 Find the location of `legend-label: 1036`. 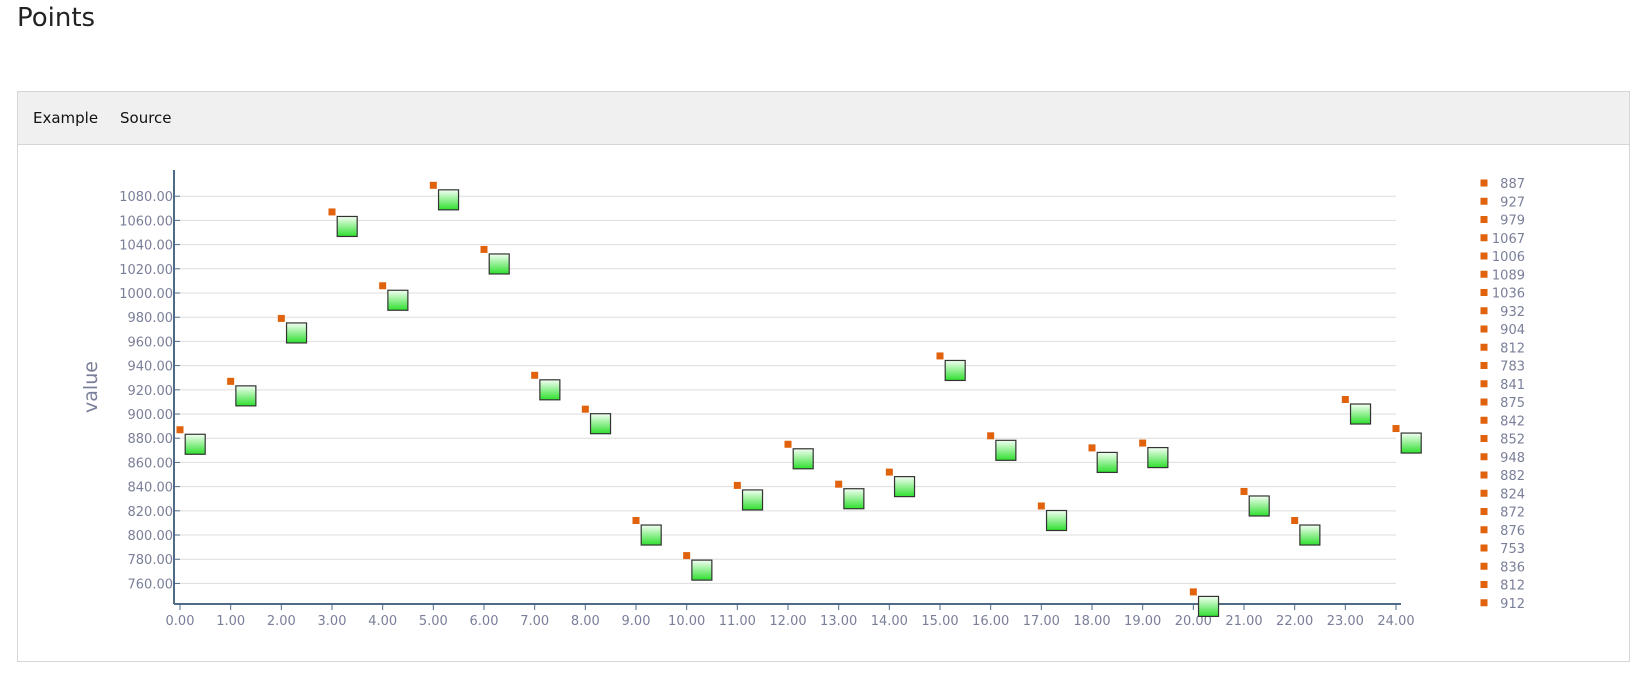

legend-label: 1036 is located at coordinates (1508, 294).